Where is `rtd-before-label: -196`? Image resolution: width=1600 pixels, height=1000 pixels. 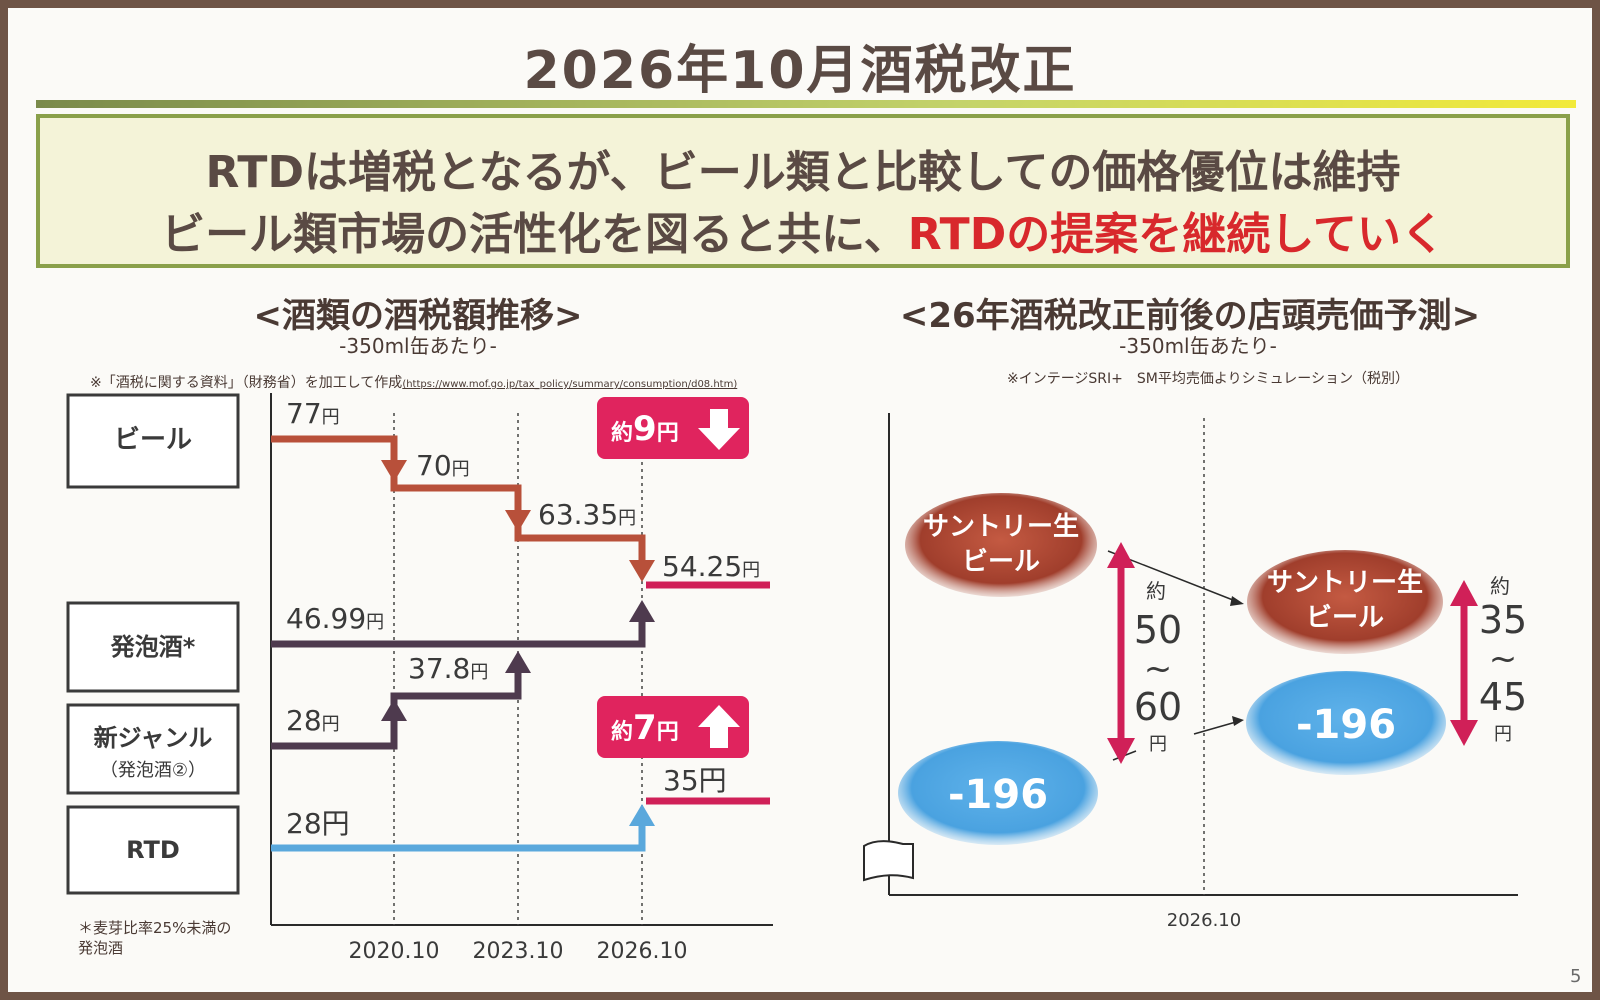 rtd-before-label: -196 is located at coordinates (998, 795).